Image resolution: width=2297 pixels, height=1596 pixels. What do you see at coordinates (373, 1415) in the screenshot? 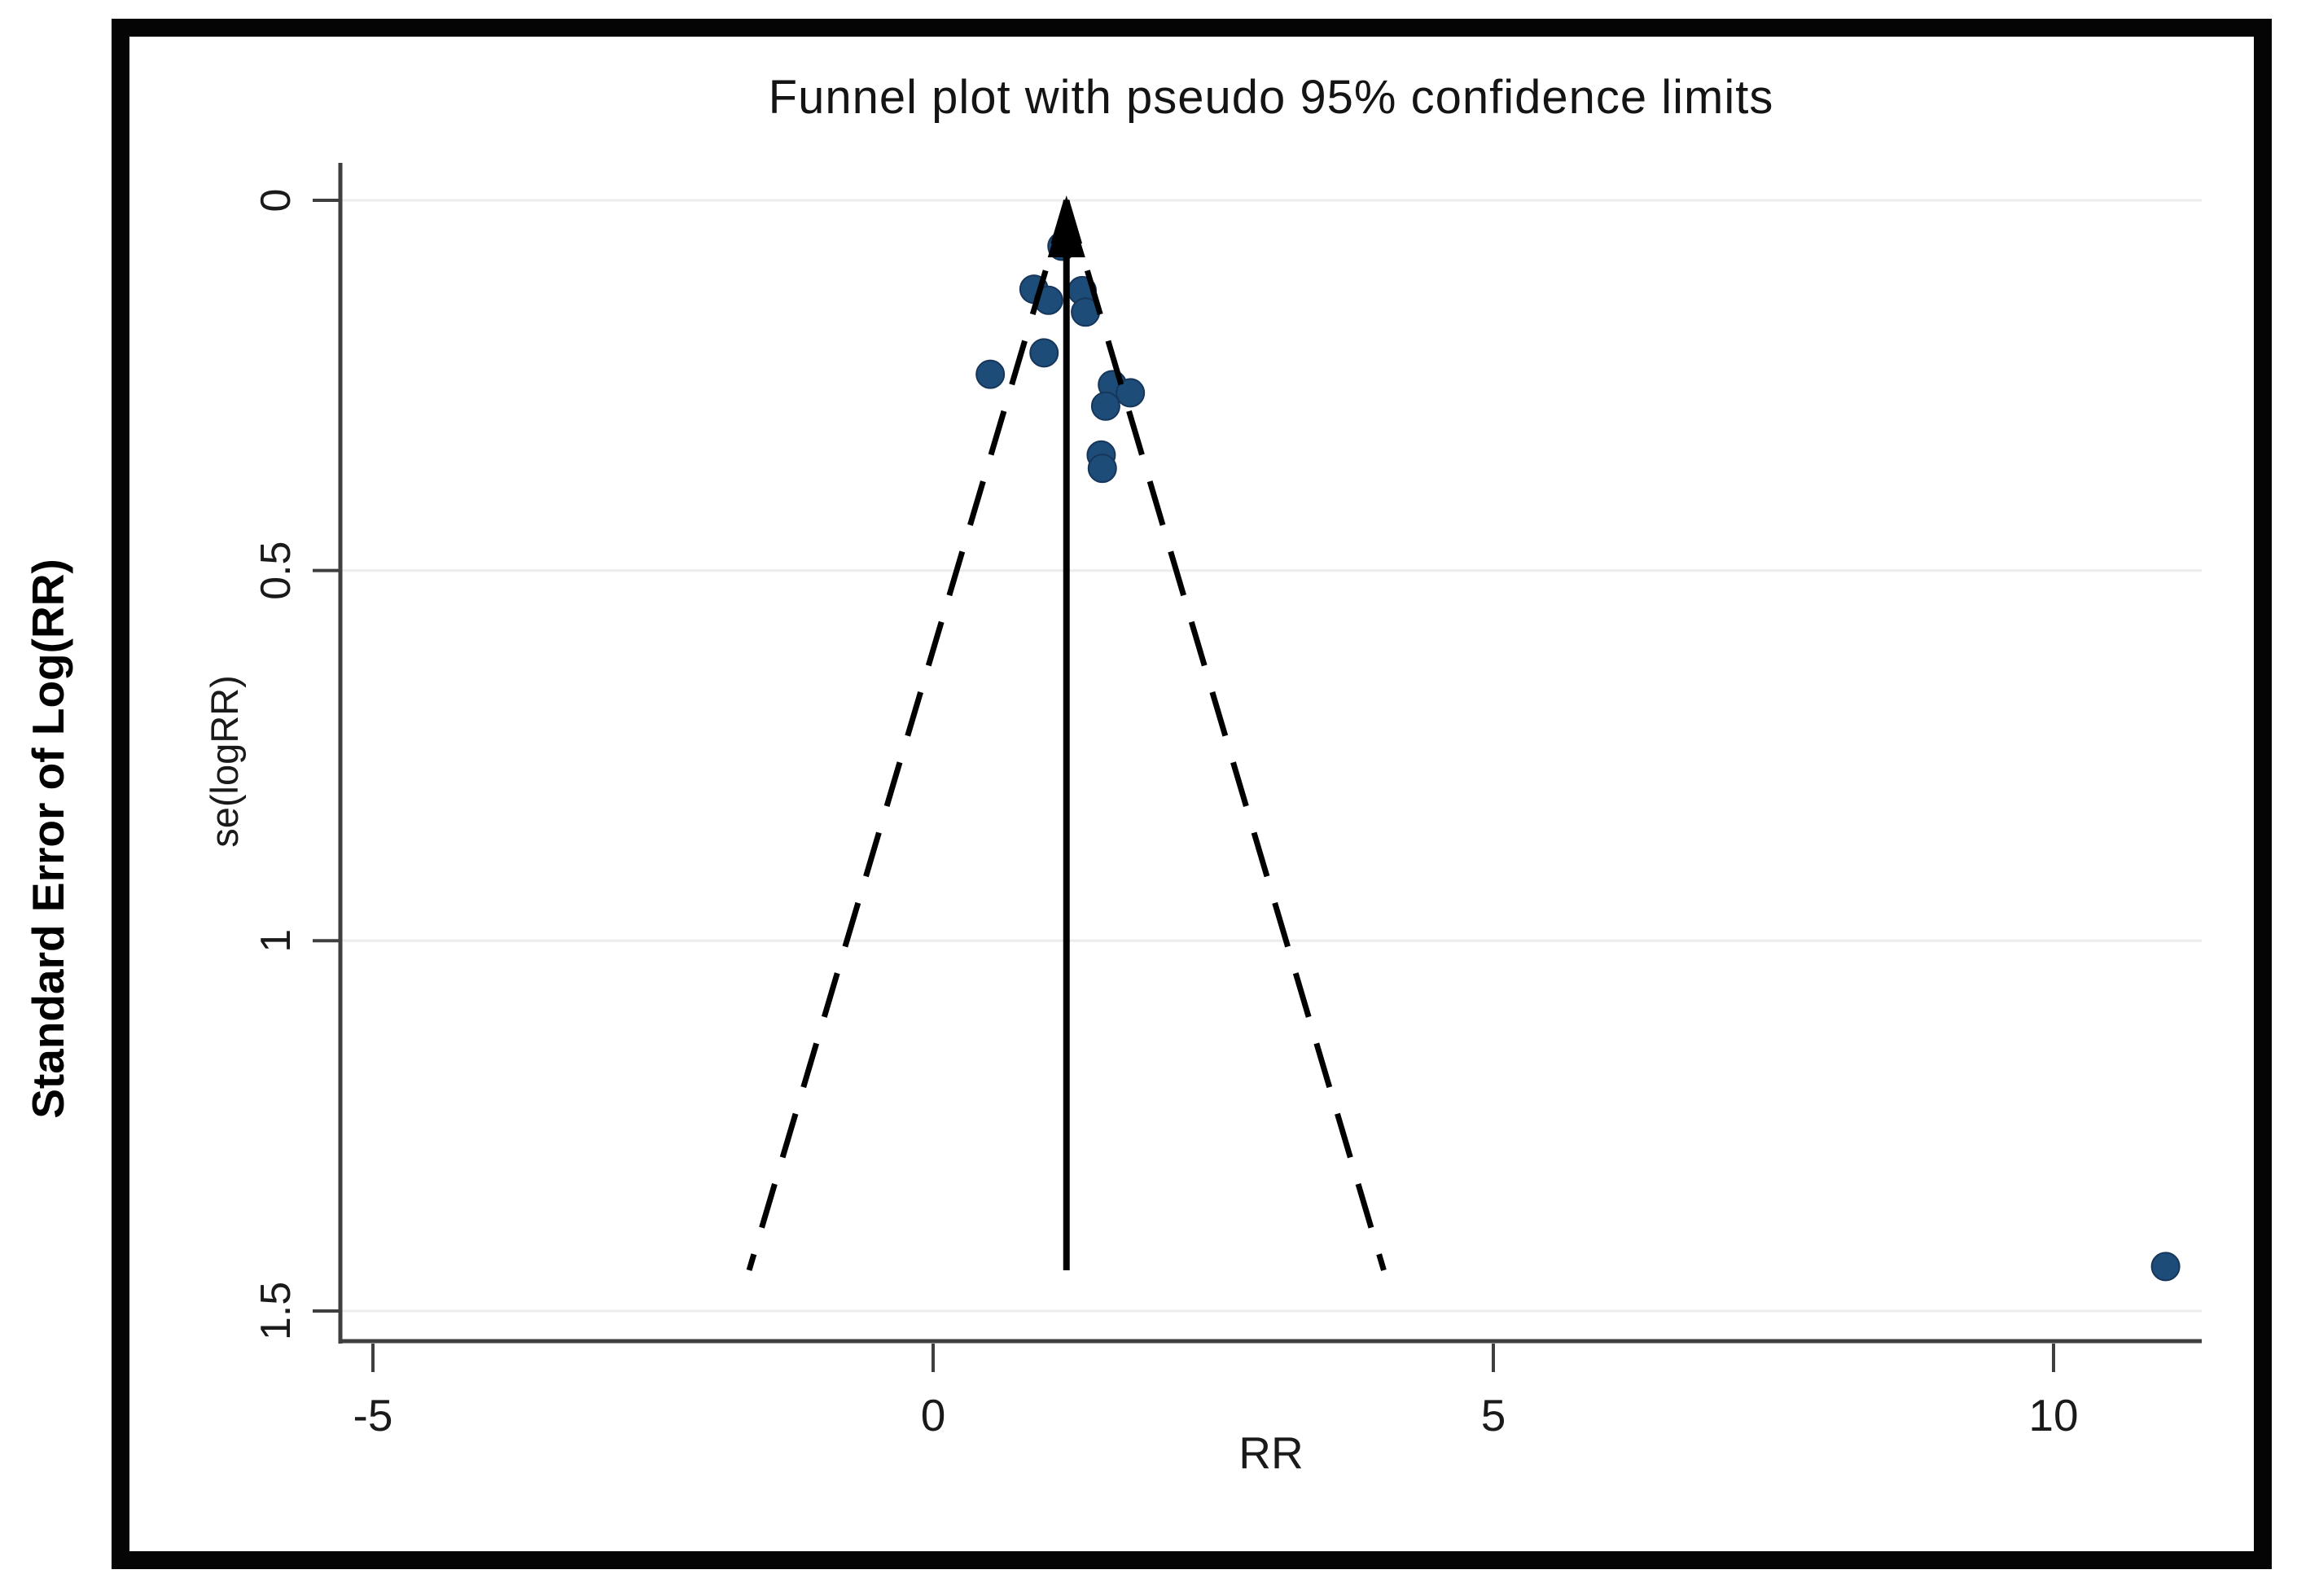
I see `x-tick-label: -5` at bounding box center [373, 1415].